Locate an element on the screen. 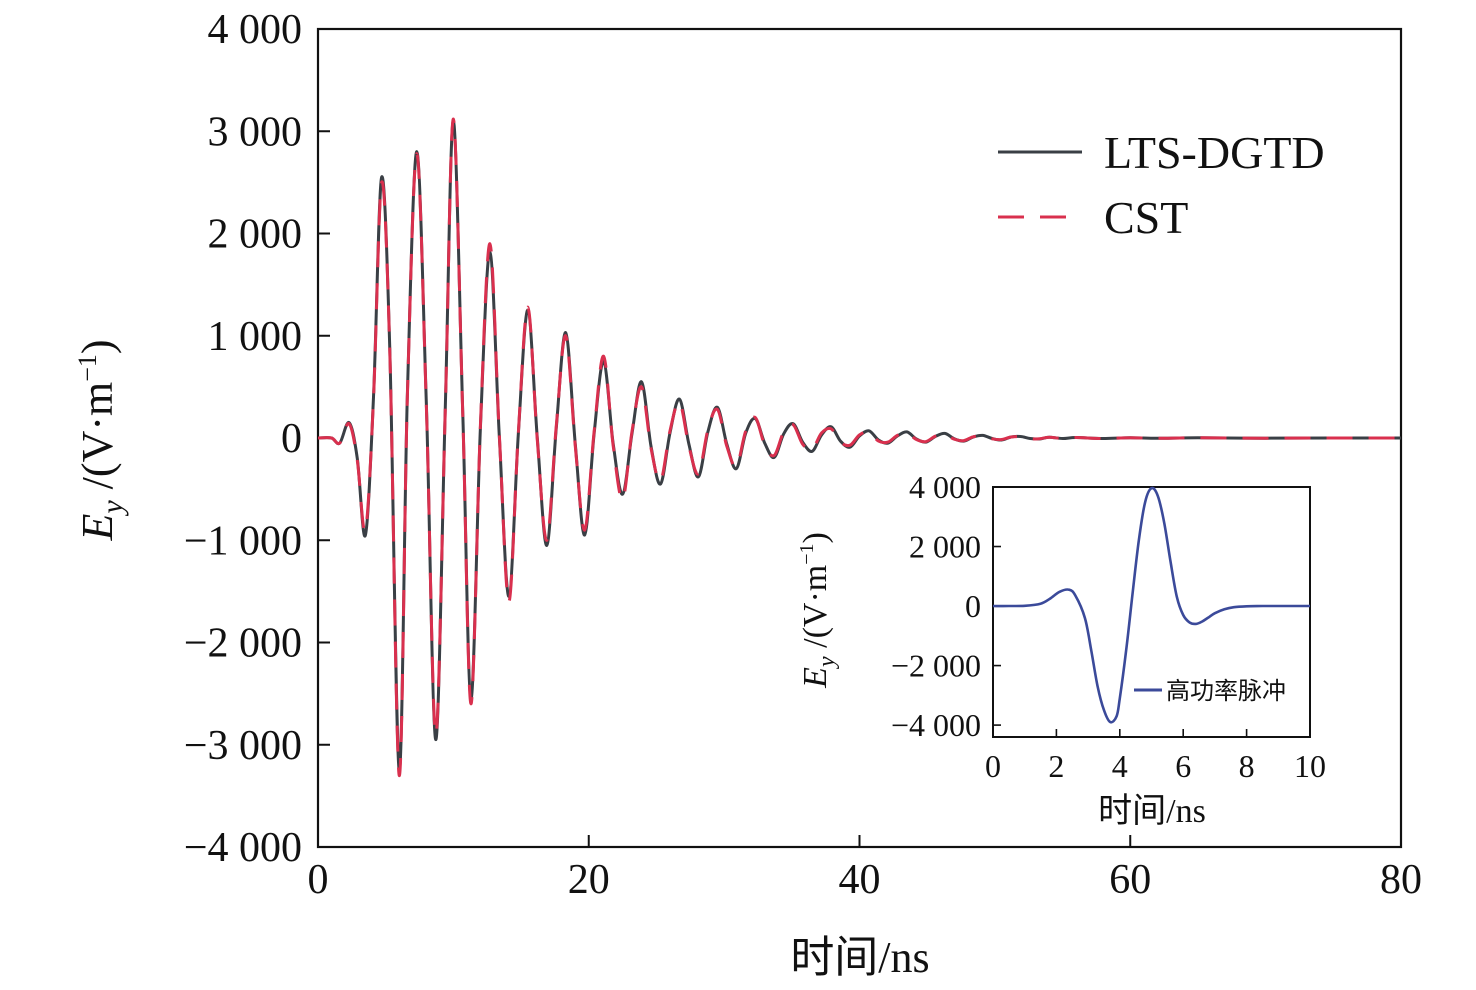 This screenshot has height=990, width=1476. inset-series-group is located at coordinates (1151, 605).